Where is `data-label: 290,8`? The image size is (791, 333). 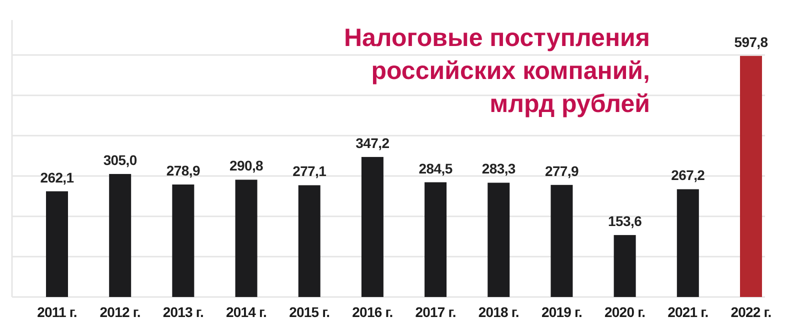
data-label: 290,8 is located at coordinates (247, 166).